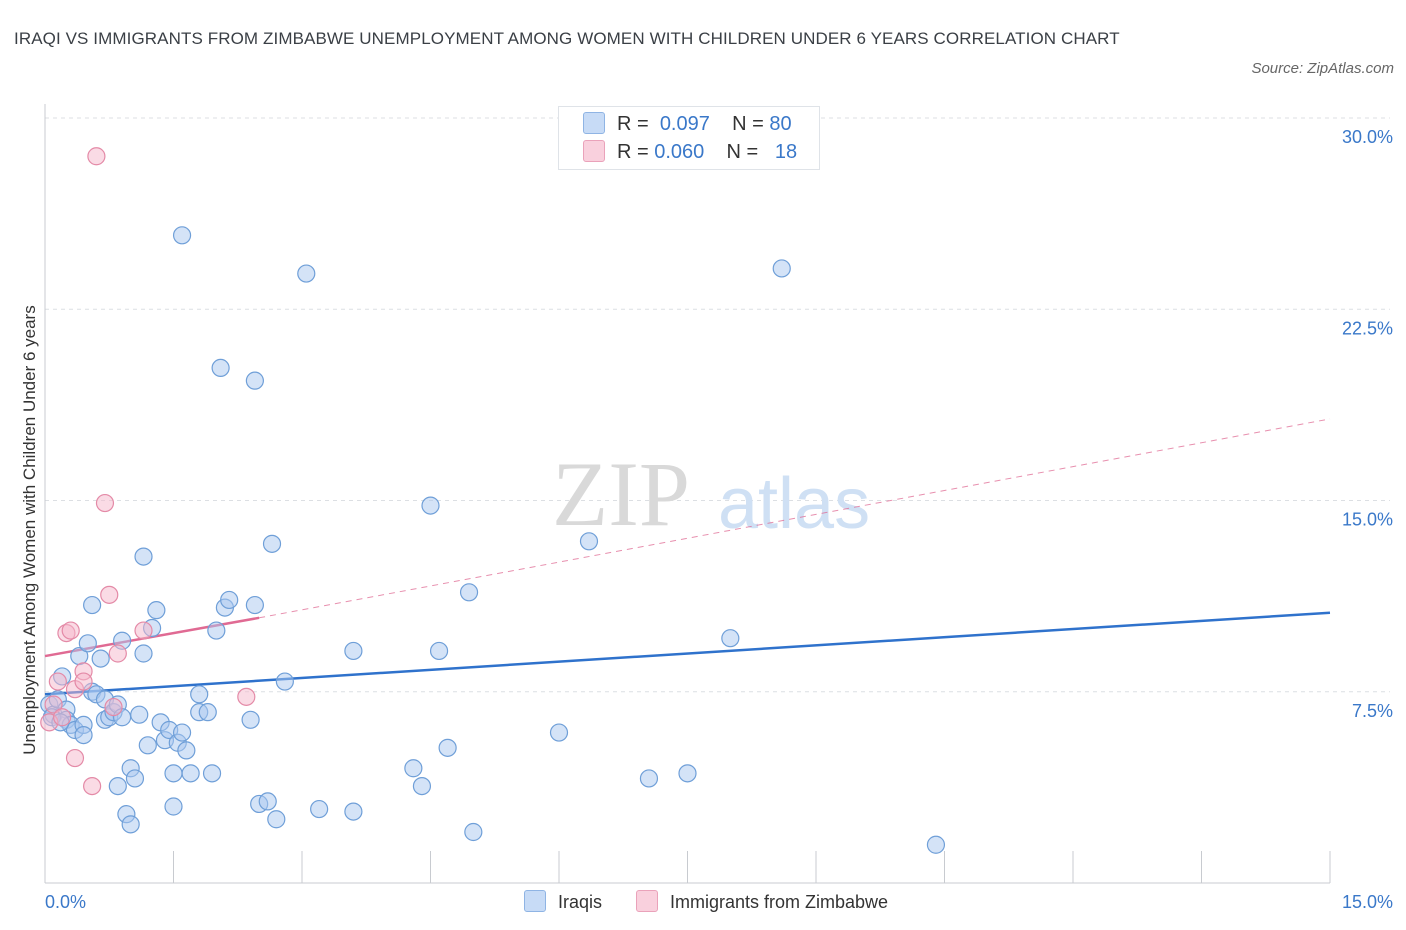  Describe the element at coordinates (1367, 328) in the screenshot. I see `y-tick-label-2: 22.5%` at that location.